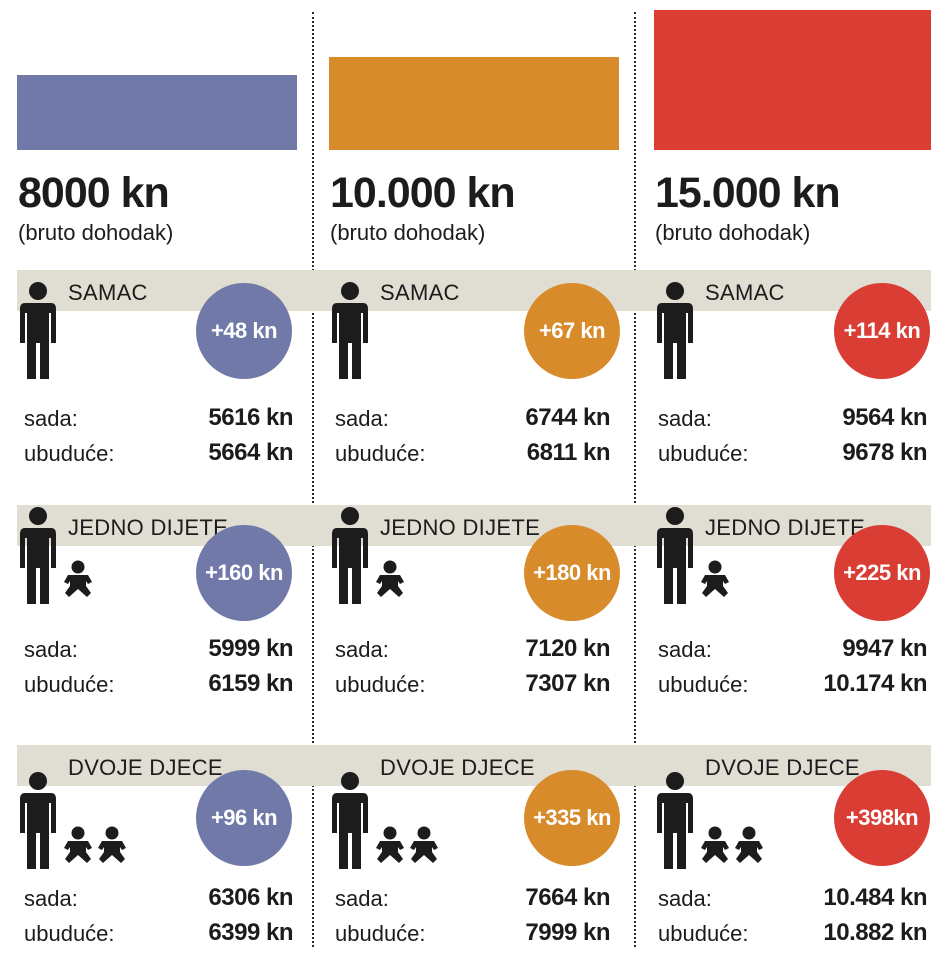 This screenshot has height=959, width=940. I want to click on difference-value: +48 kn, so click(244, 330).